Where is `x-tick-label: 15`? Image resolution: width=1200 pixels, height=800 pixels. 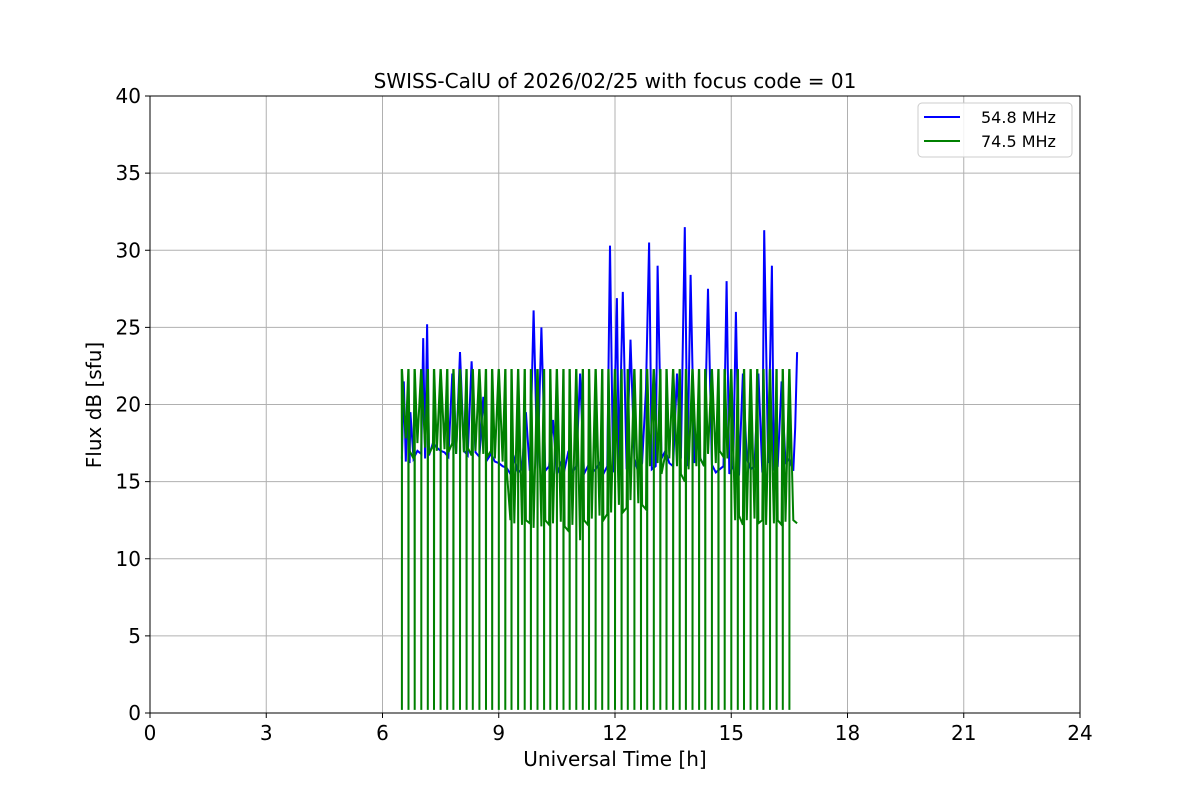 x-tick-label: 15 is located at coordinates (731, 733).